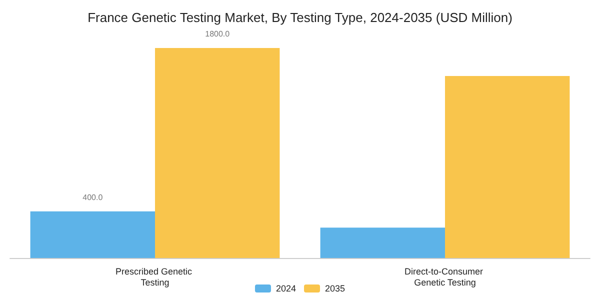 This screenshot has height=300, width=600. What do you see at coordinates (155, 277) in the screenshot?
I see `x-tick-label: Prescribed Genetic Testing` at bounding box center [155, 277].